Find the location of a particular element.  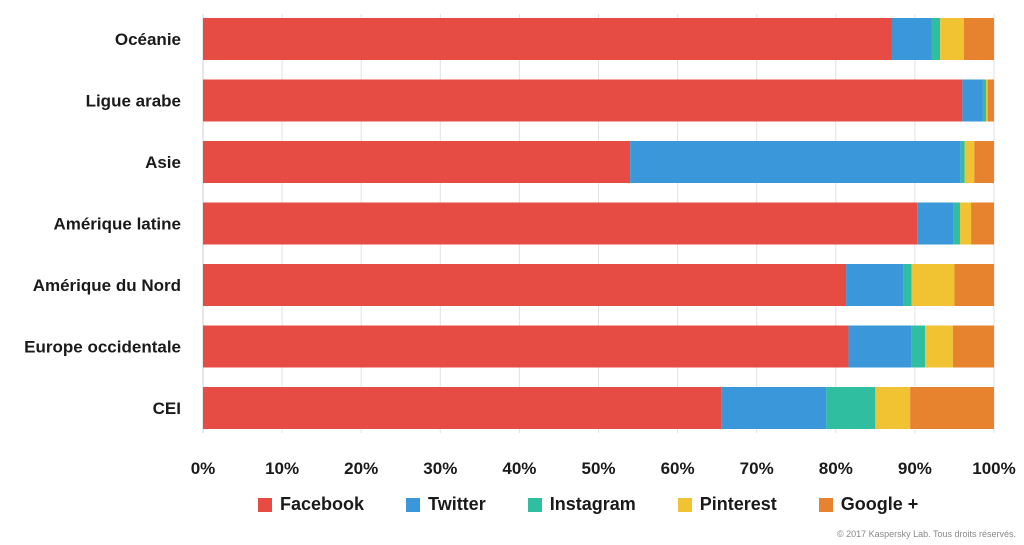

x-tick-label: 90% is located at coordinates (915, 468).